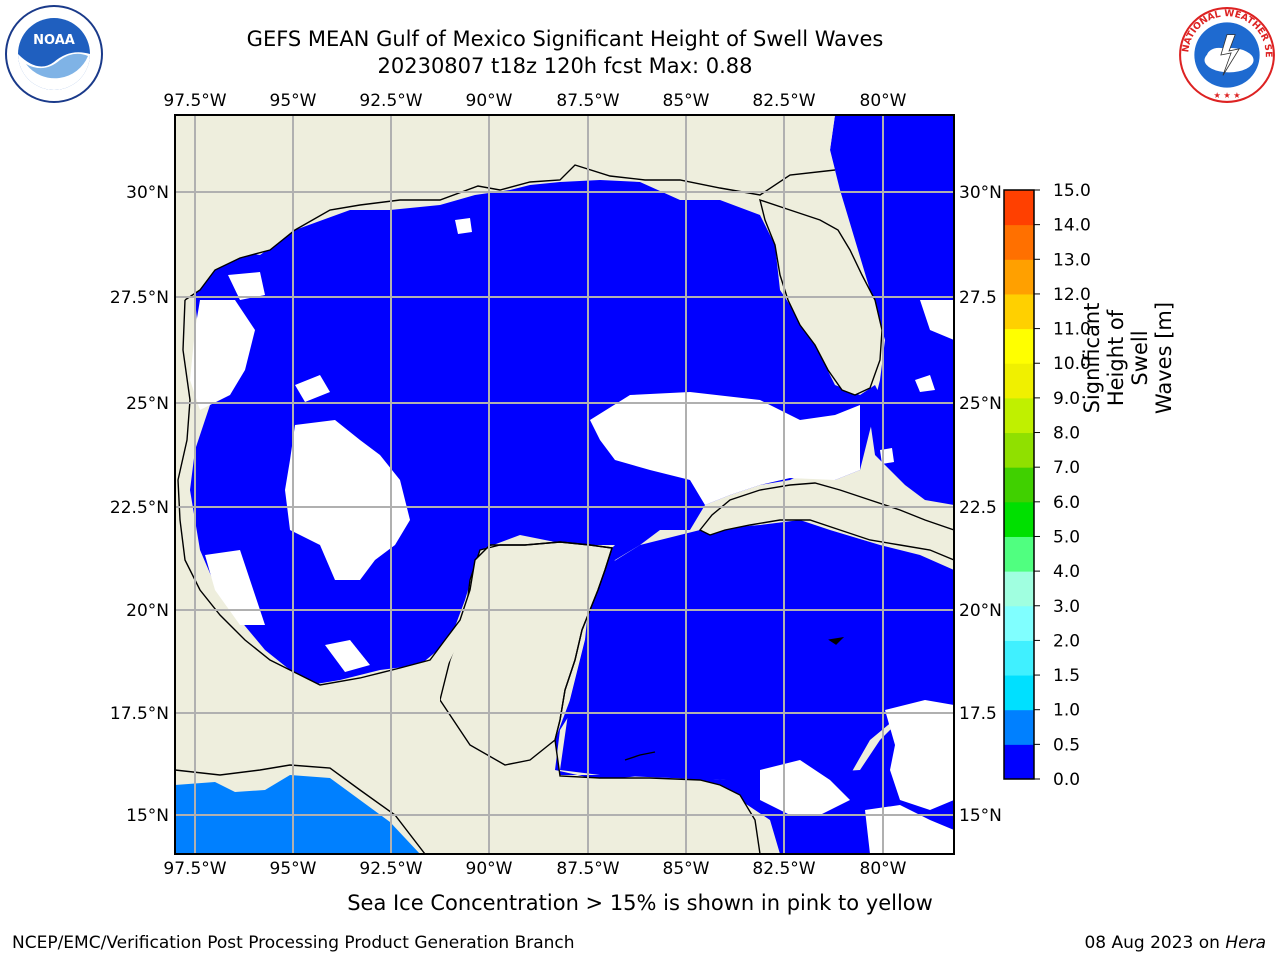 The image size is (1280, 960). Describe the element at coordinates (1225, 53) in the screenshot. I see `nws-logo: NATIONAL WEATHER SERVICE ★ ★ ★` at that location.